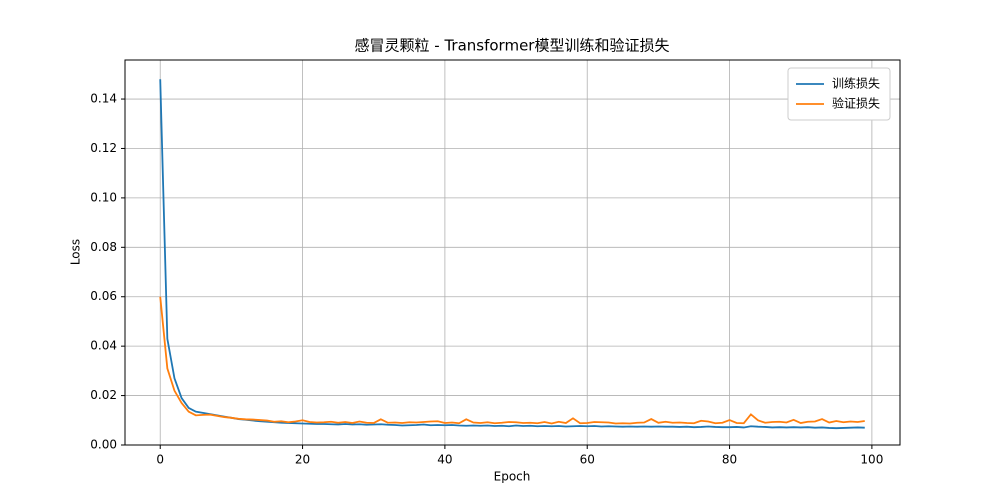 This screenshot has width=1000, height=500. Describe the element at coordinates (839, 94) in the screenshot. I see `legend-box` at that location.